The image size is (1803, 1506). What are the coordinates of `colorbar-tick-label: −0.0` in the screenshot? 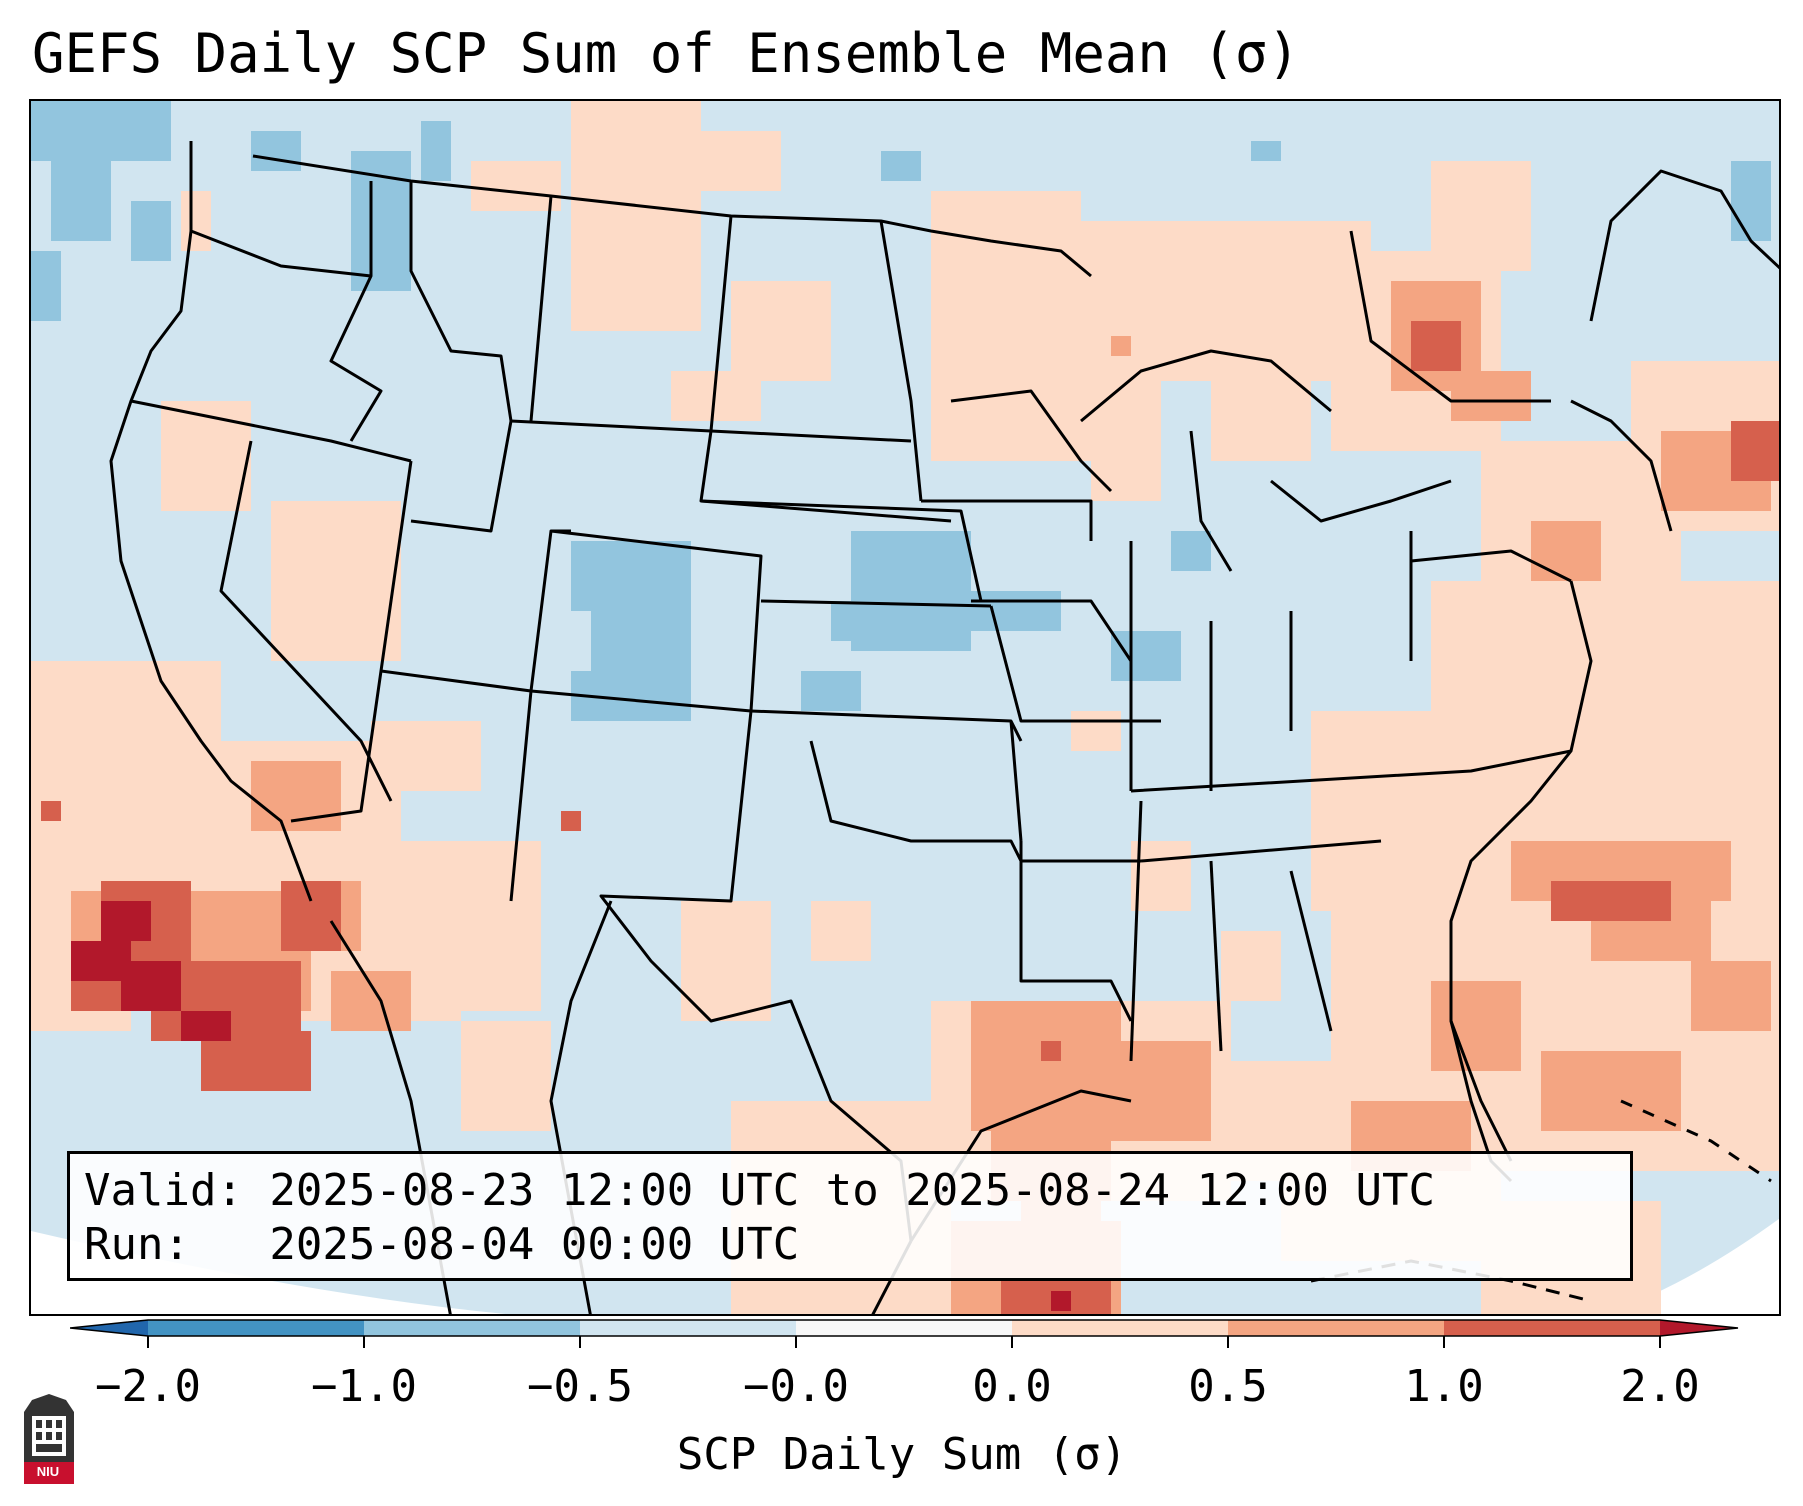 It's located at (796, 1386).